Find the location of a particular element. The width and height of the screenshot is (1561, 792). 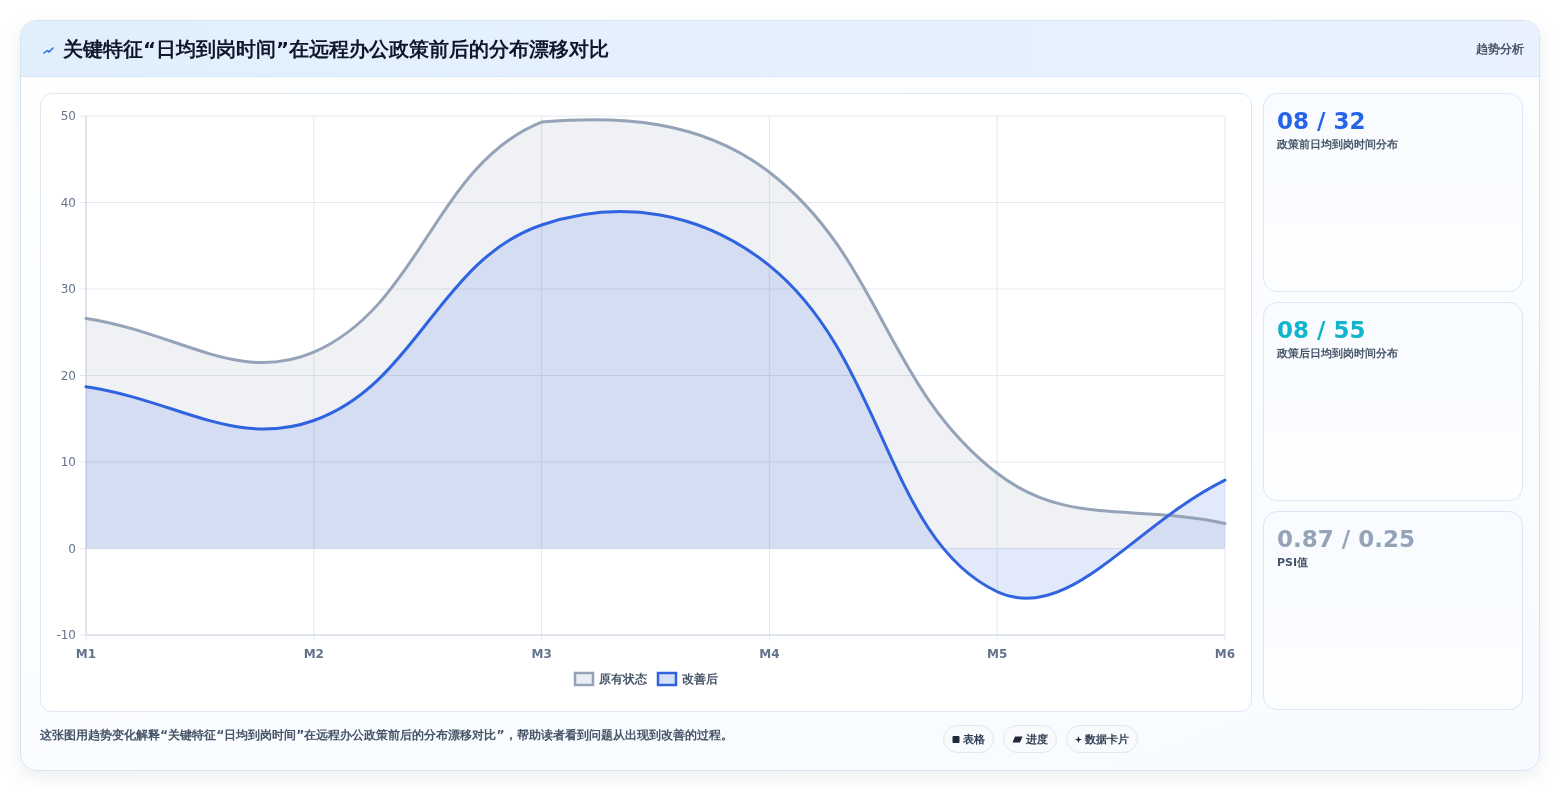

text: 表格 is located at coordinates (974, 739).